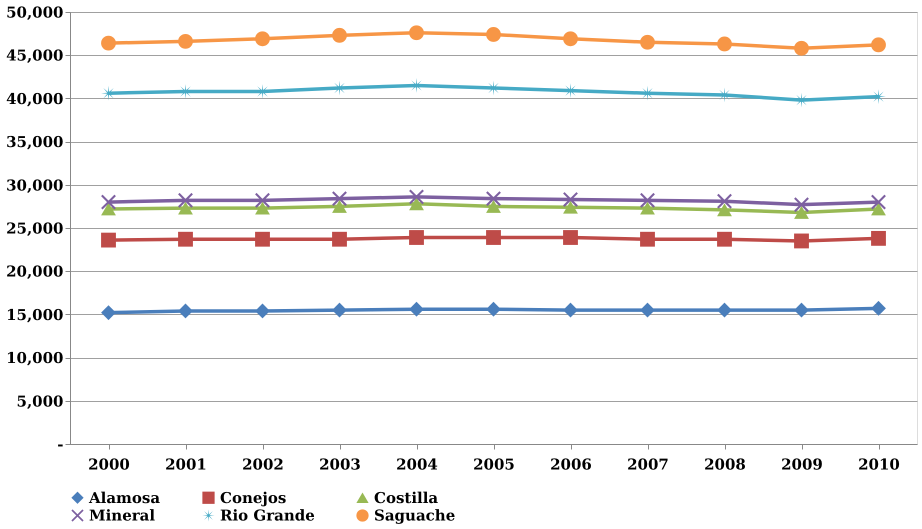  Describe the element at coordinates (648, 465) in the screenshot. I see `x-tick-label: 2007` at that location.